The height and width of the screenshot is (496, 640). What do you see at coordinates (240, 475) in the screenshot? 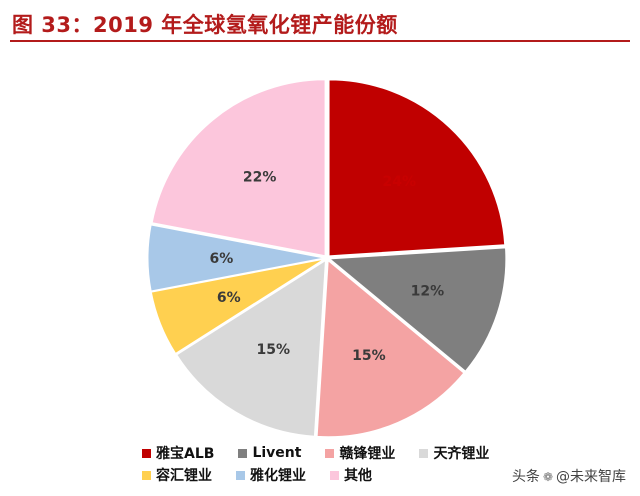
I see `legend-swatch-yahua` at bounding box center [240, 475].